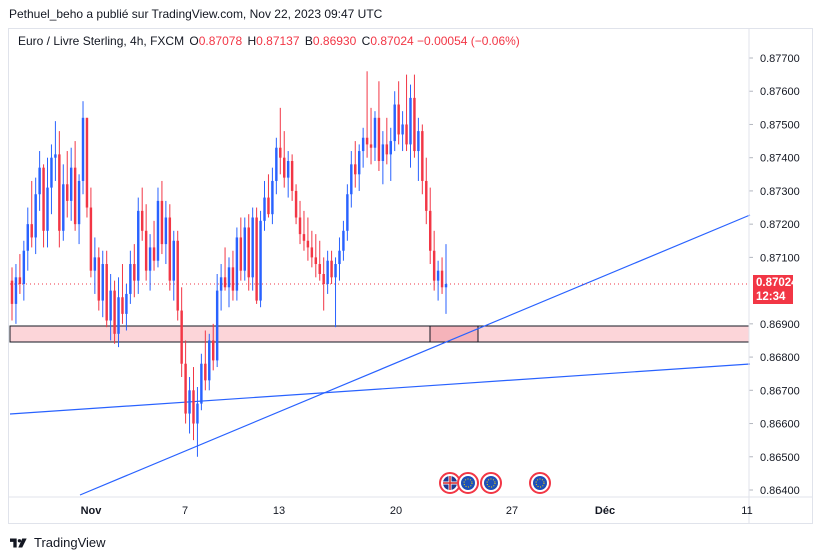  Describe the element at coordinates (746, 511) in the screenshot. I see `x-tick-label: 11` at that location.